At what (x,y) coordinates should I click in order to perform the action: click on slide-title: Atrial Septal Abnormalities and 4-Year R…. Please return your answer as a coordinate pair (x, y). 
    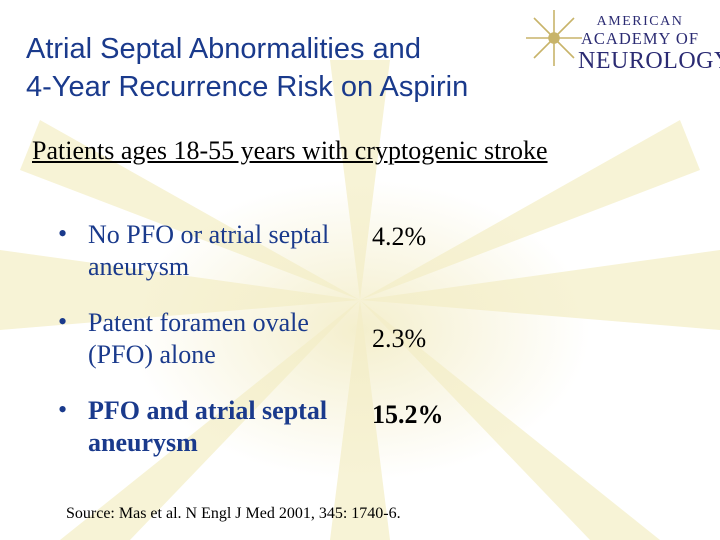
    Looking at the image, I should click on (247, 68).